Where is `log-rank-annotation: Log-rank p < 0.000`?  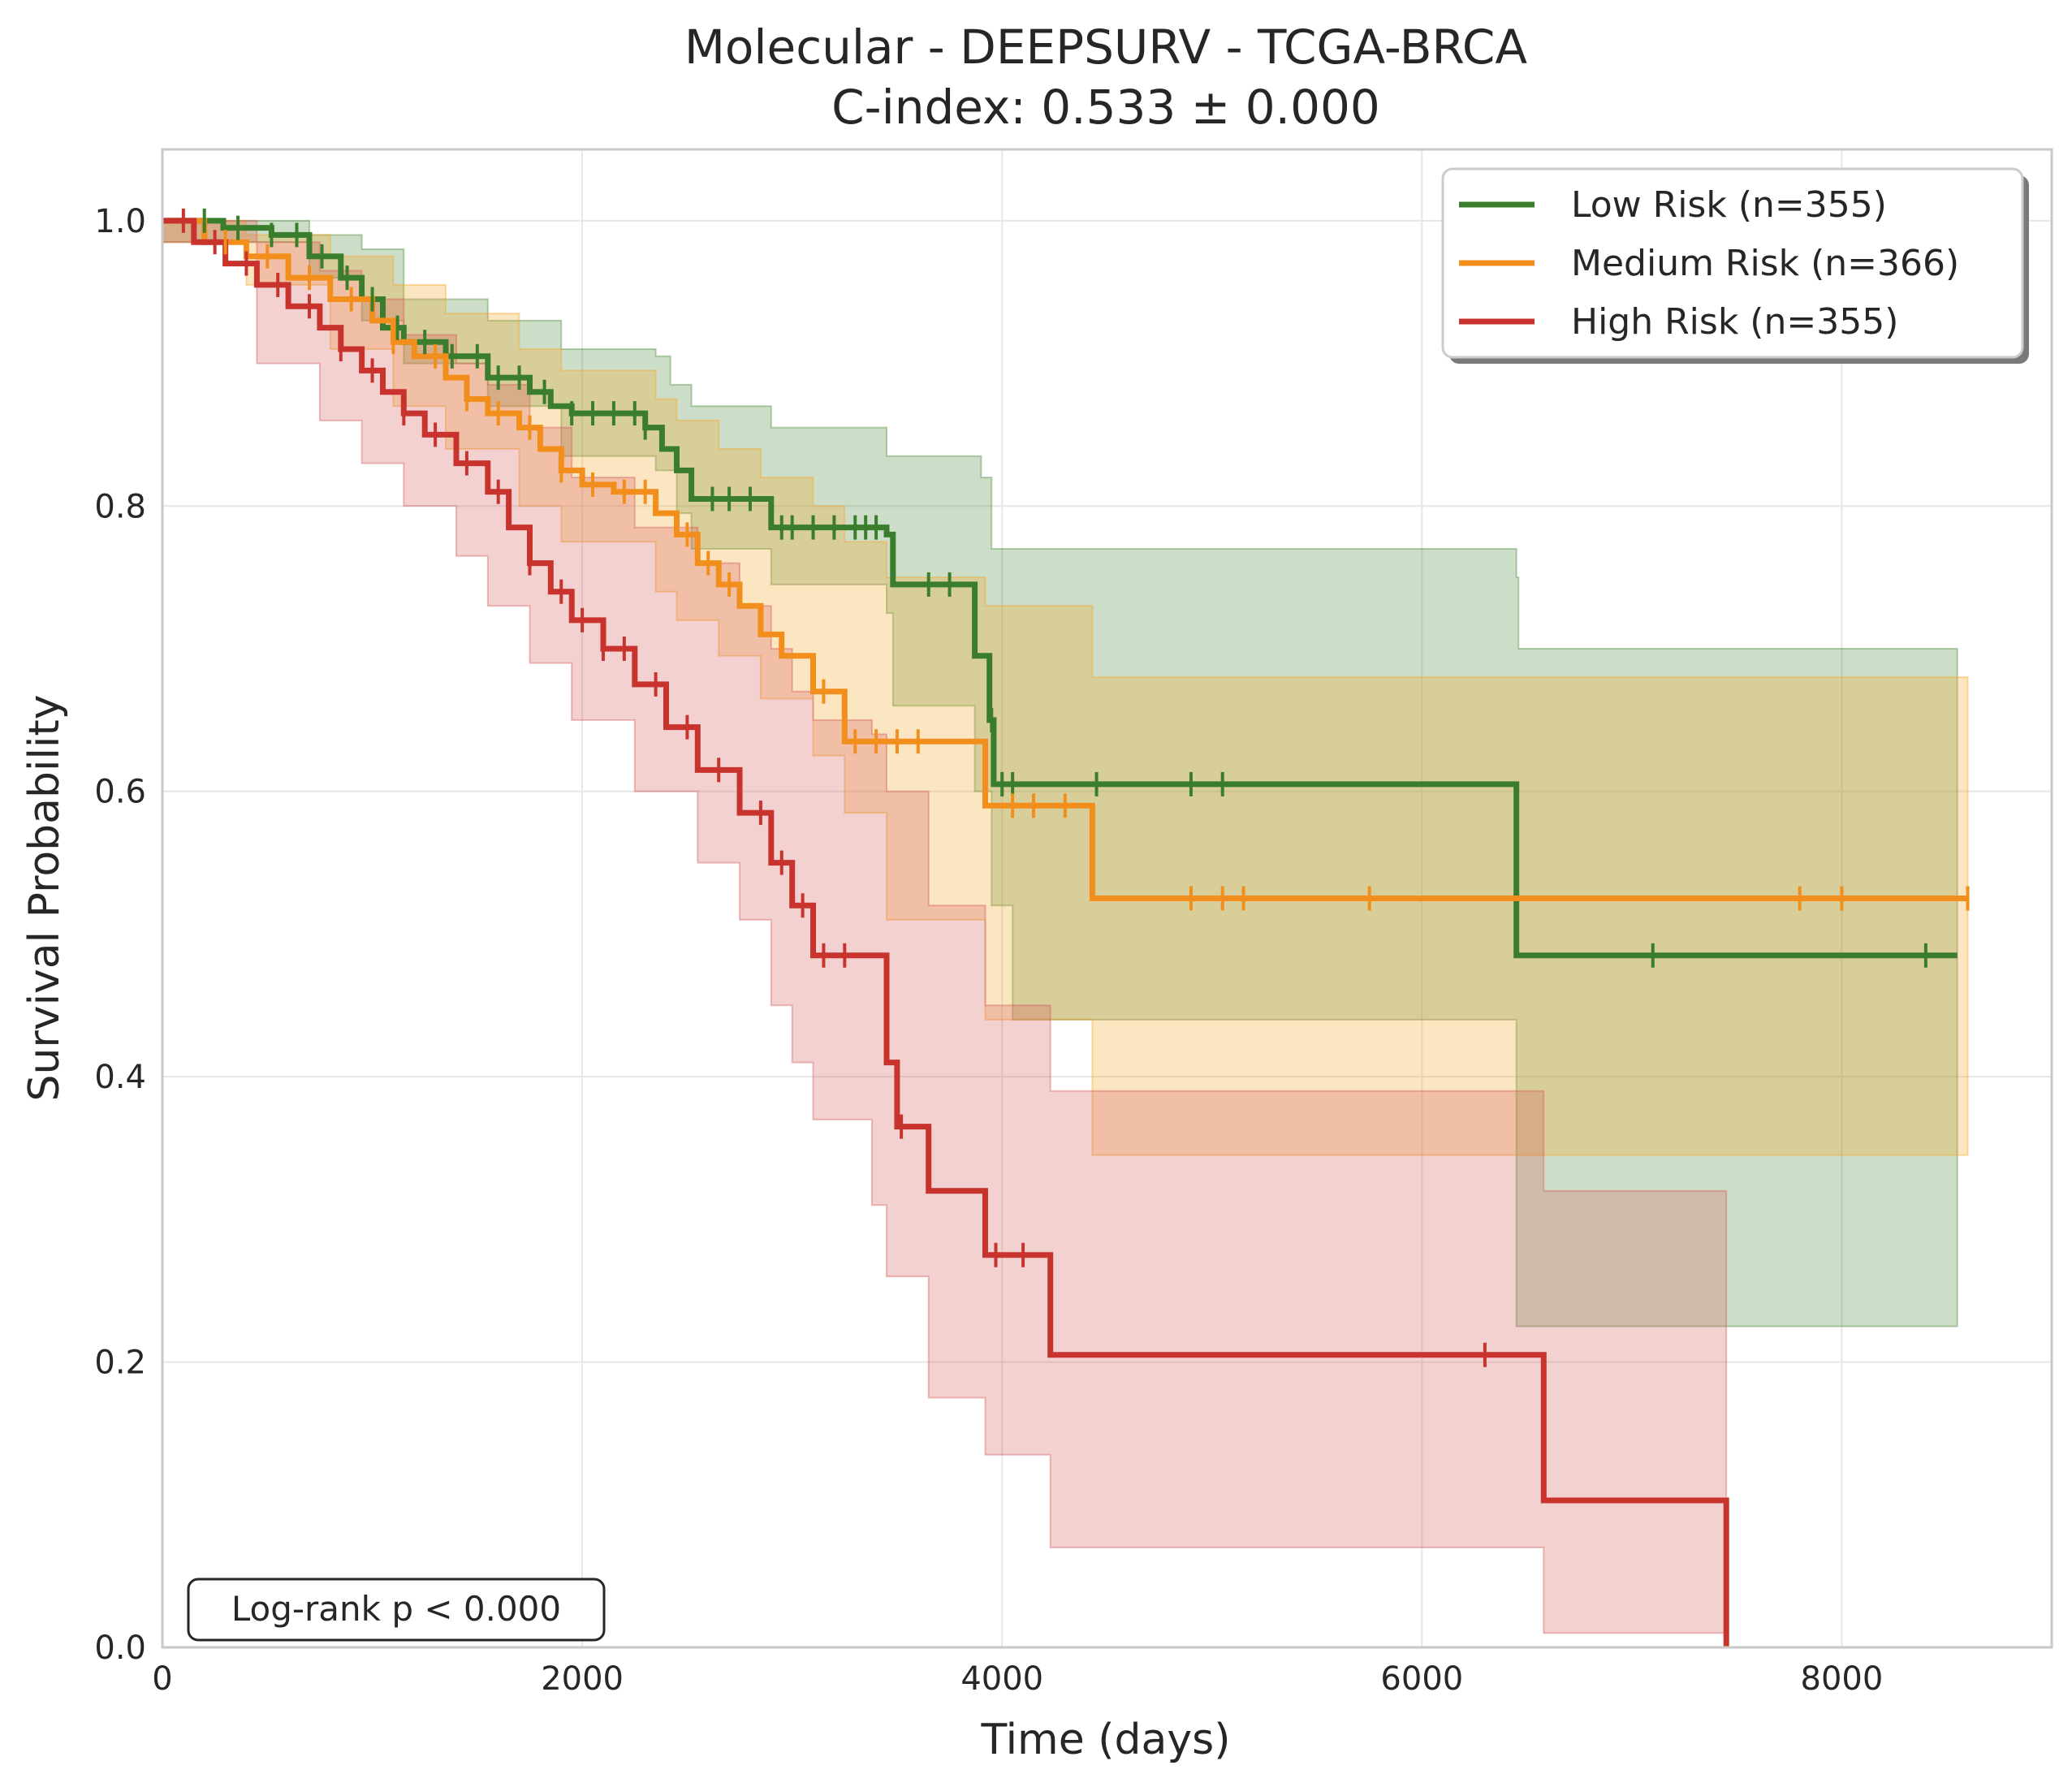 log-rank-annotation: Log-rank p < 0.000 is located at coordinates (396, 1610).